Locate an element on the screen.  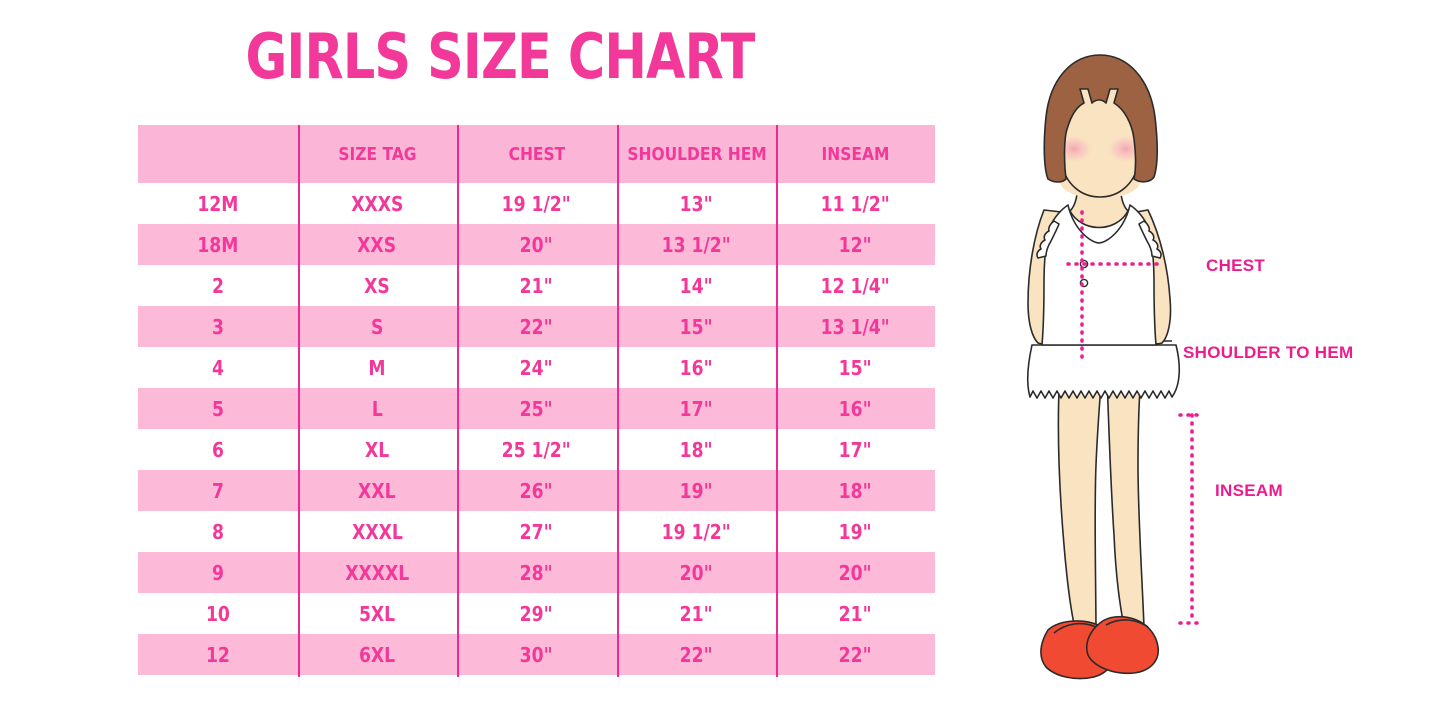
table-row: 12 6XL 30" 22" 22" is located at coordinates (536, 654).